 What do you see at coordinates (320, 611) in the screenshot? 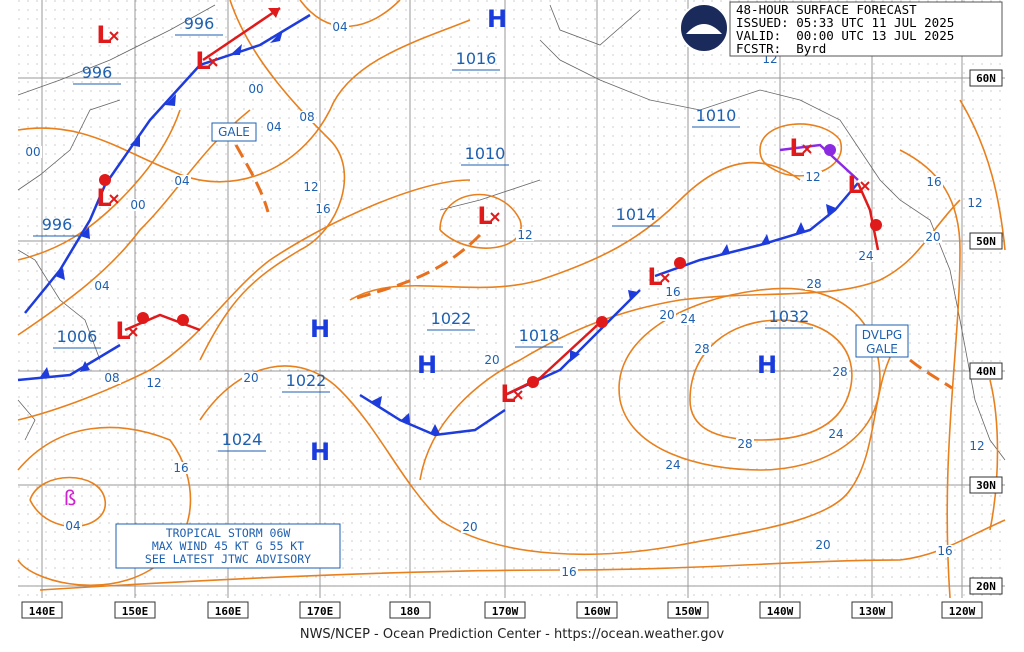
I see `lon-label: 170E` at bounding box center [320, 611].